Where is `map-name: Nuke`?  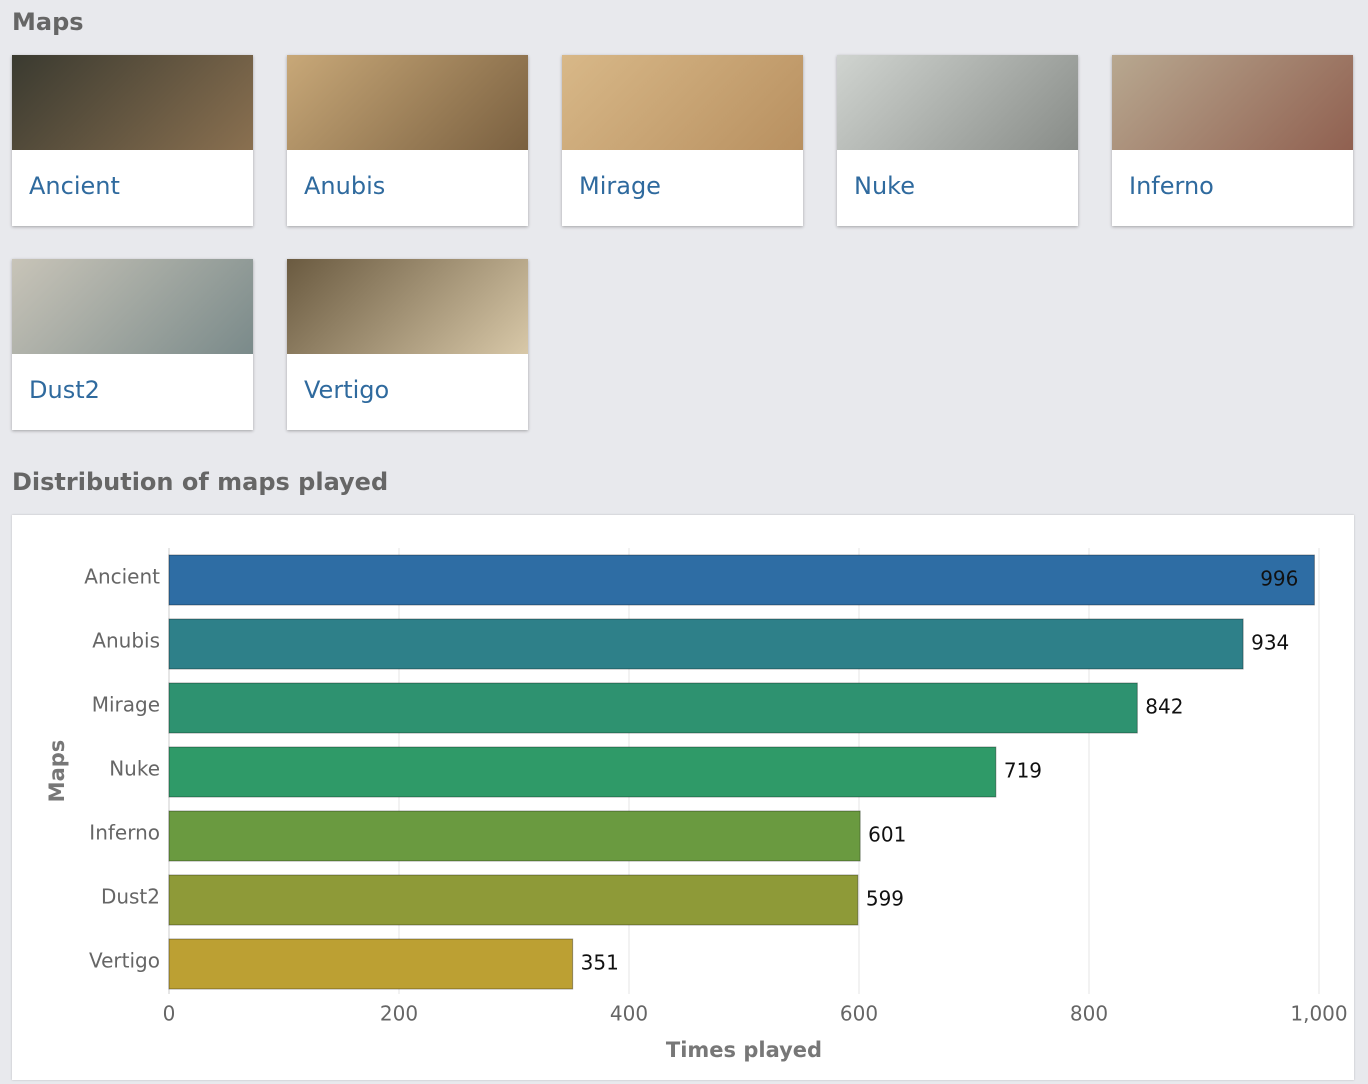 map-name: Nuke is located at coordinates (884, 186).